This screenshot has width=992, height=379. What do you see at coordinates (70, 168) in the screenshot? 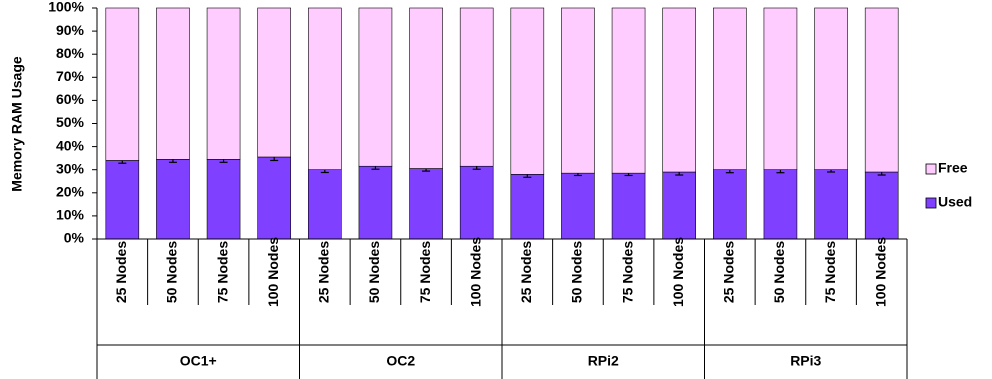
I see `y-tick-label: 30%` at bounding box center [70, 168].